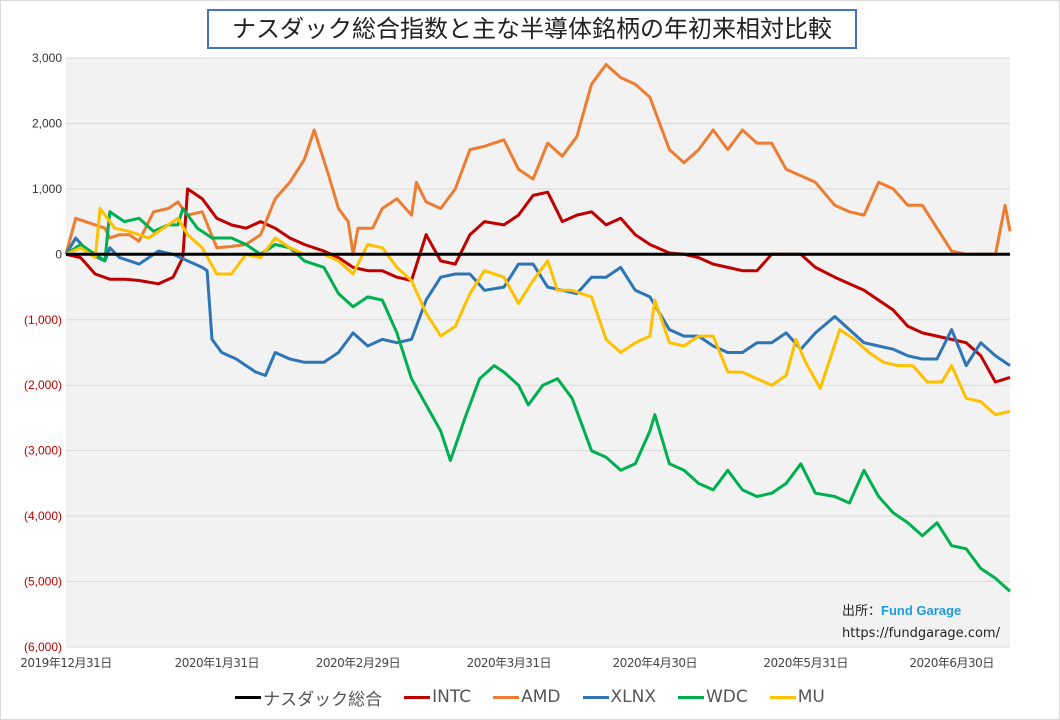  I want to click on source-brand: Fund Garage, so click(921, 610).